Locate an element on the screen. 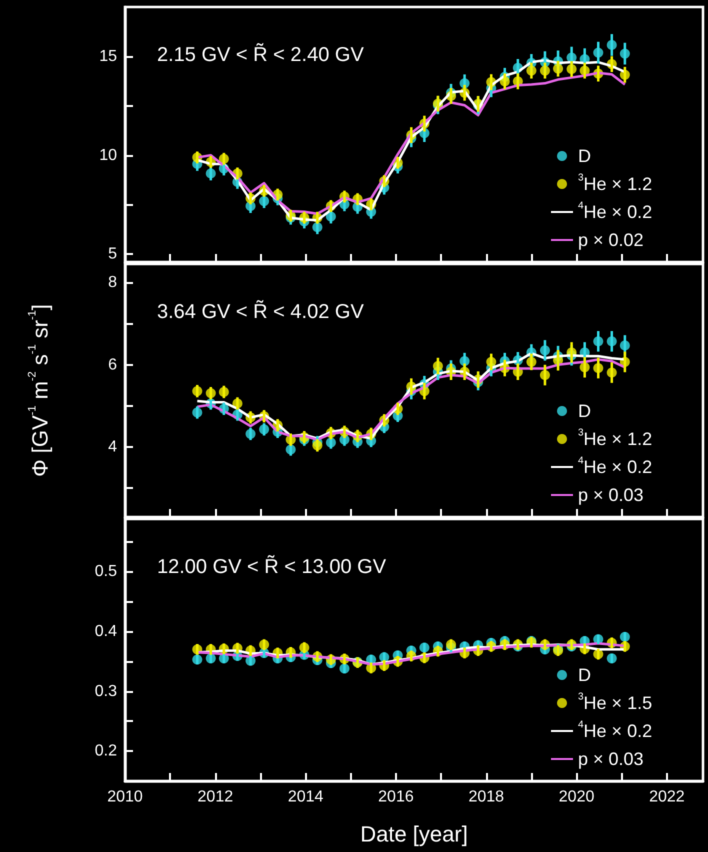 The image size is (708, 852). x-tick-label: 2010 is located at coordinates (125, 797).